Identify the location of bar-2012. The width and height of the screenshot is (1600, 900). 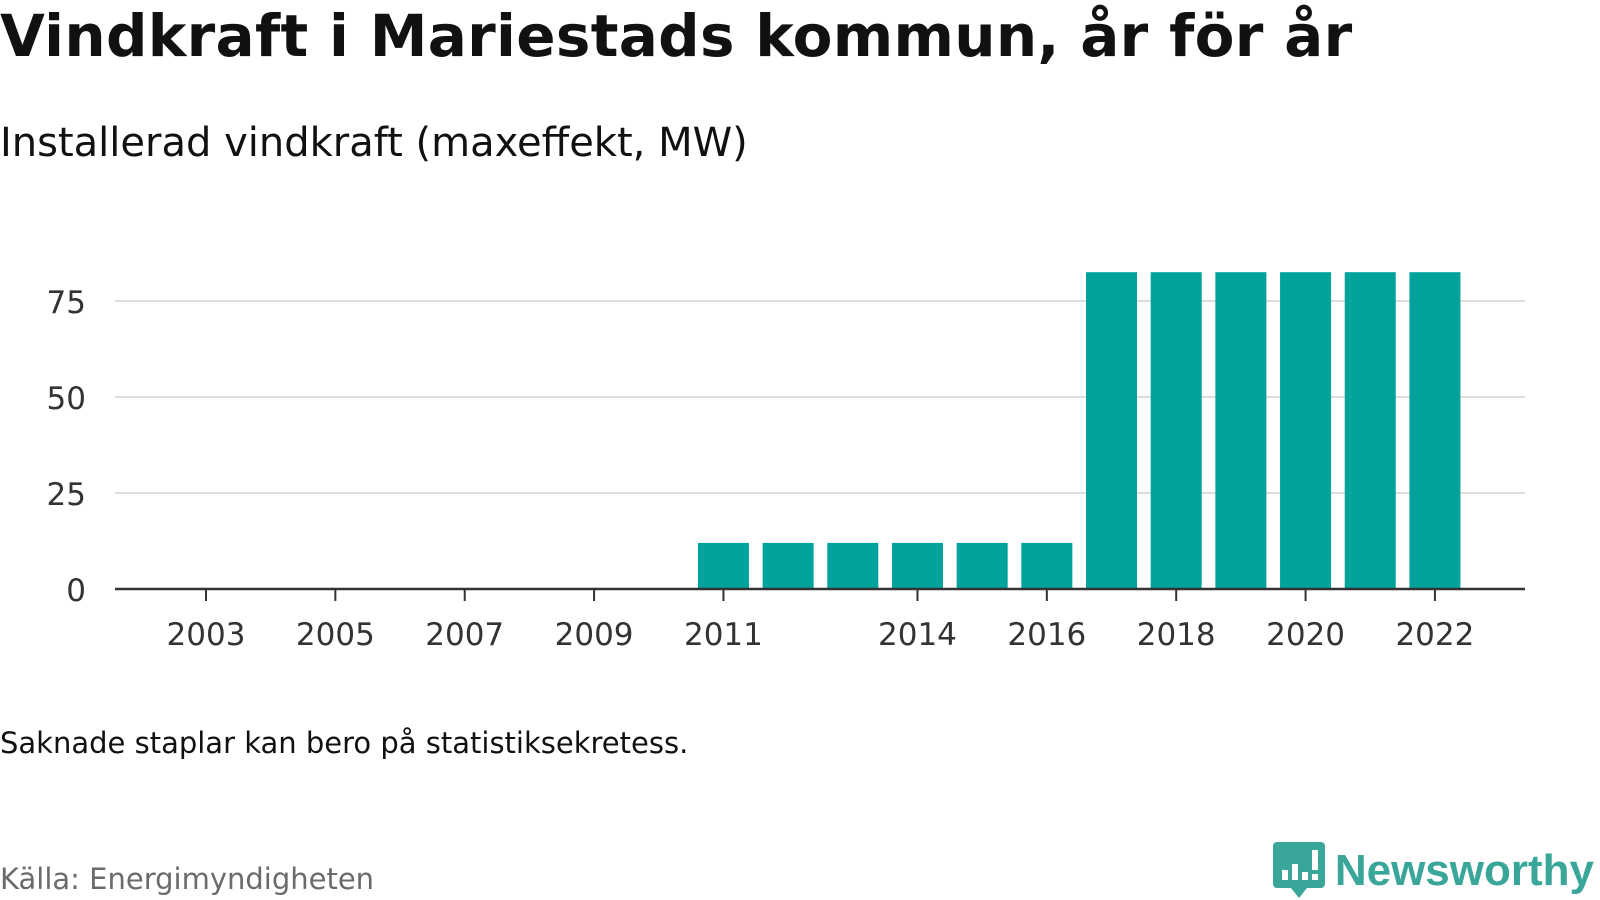
(788, 565).